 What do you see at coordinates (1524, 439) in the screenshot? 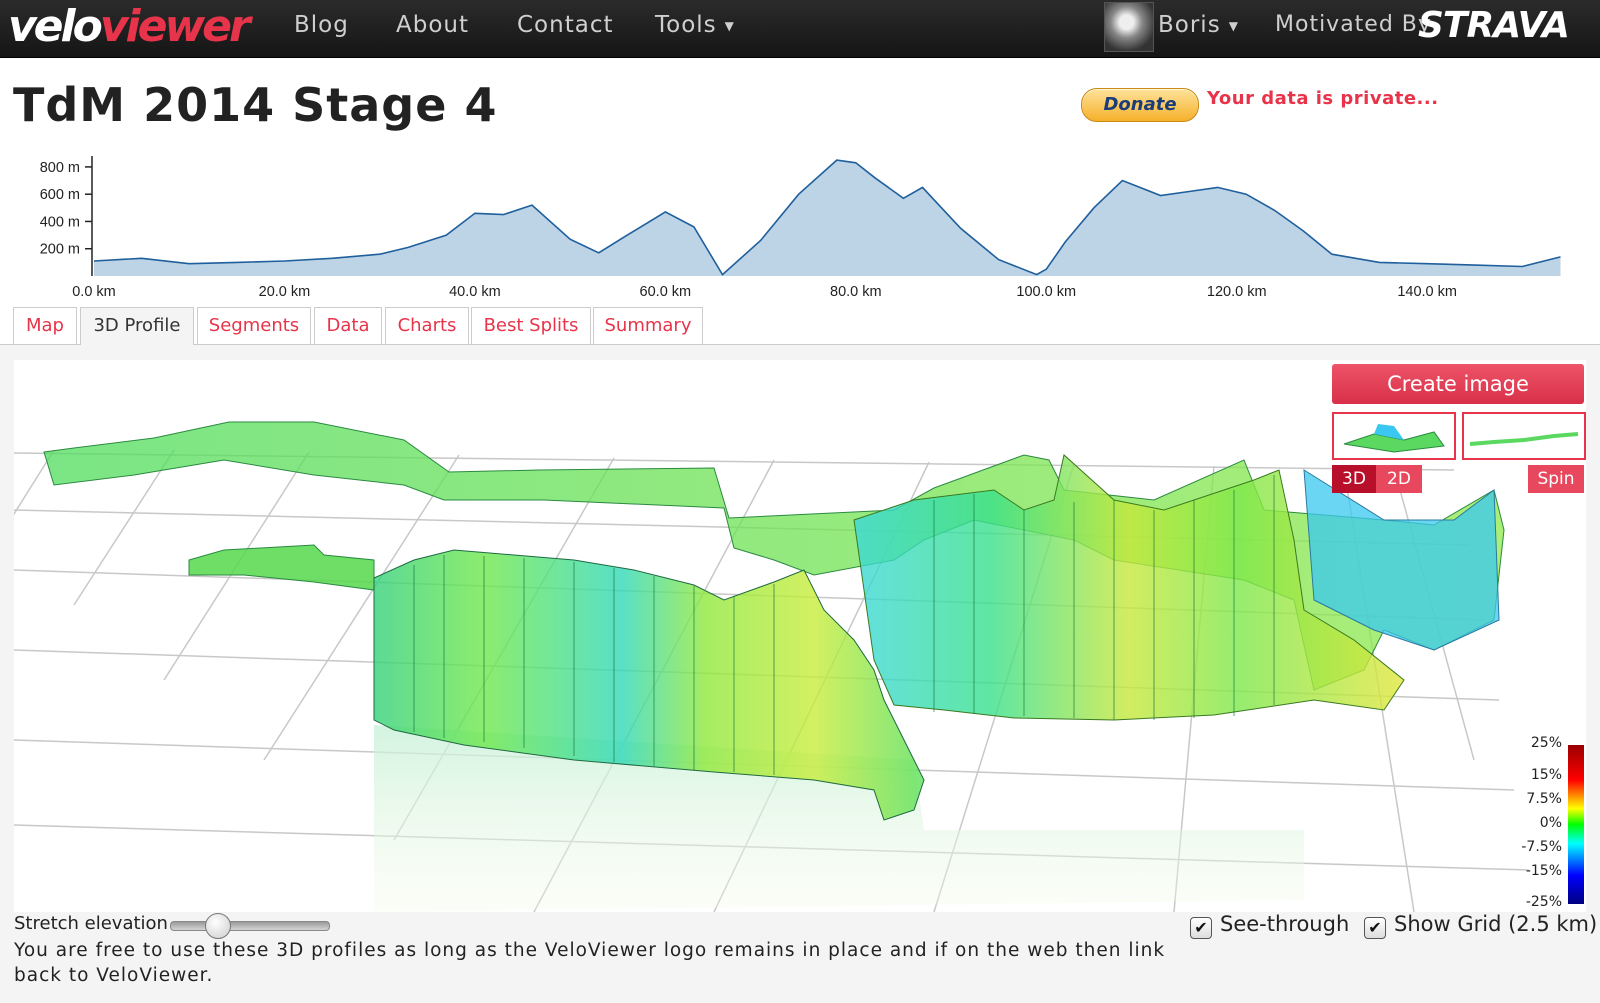
I see `thumbnail-2d-image` at bounding box center [1524, 439].